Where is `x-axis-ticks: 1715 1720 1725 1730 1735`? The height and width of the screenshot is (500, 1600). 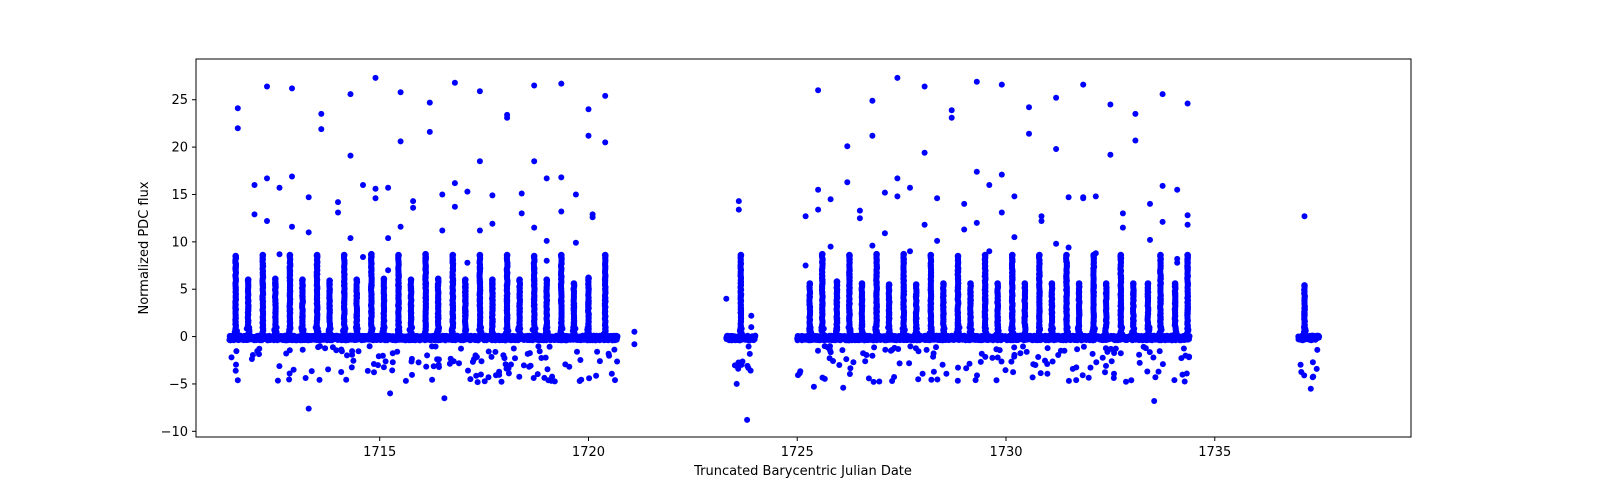
x-axis-ticks: 1715 1720 1725 1730 1735 is located at coordinates (797, 448).